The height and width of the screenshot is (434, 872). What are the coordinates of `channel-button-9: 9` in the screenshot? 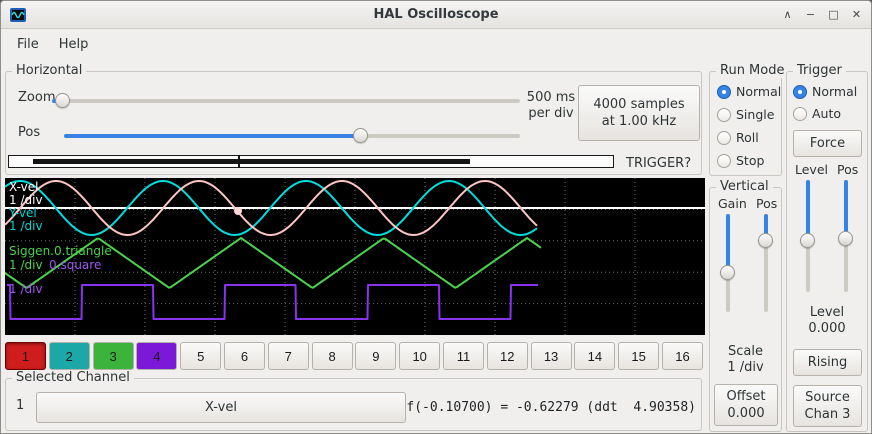 It's located at (376, 356).